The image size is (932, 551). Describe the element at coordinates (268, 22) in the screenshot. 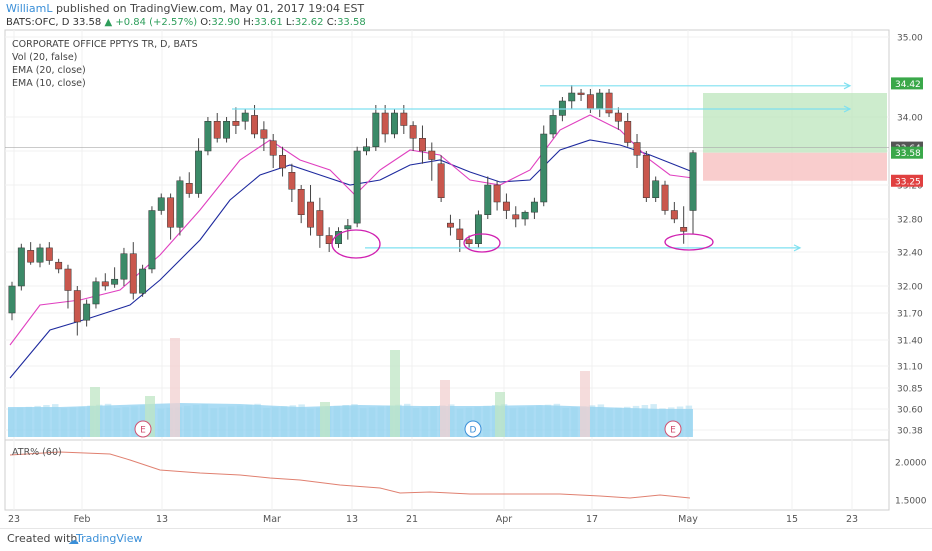

I see `high-value: 33.61` at that location.